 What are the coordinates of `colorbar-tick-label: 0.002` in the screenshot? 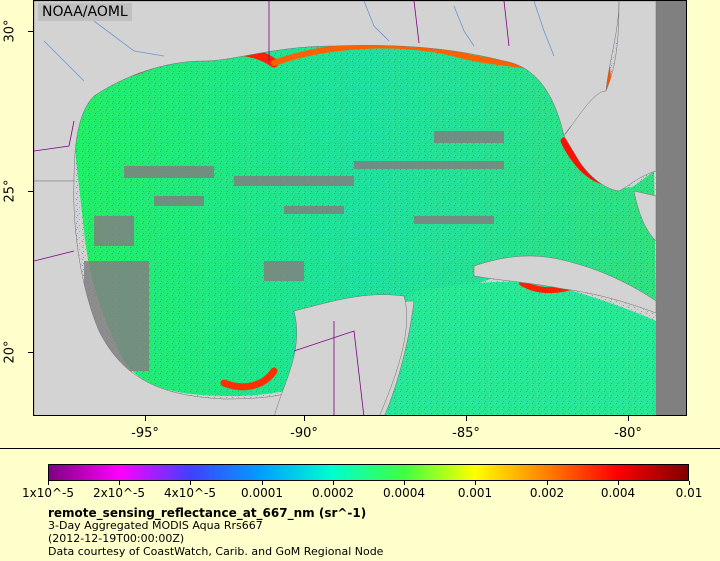 It's located at (547, 493).